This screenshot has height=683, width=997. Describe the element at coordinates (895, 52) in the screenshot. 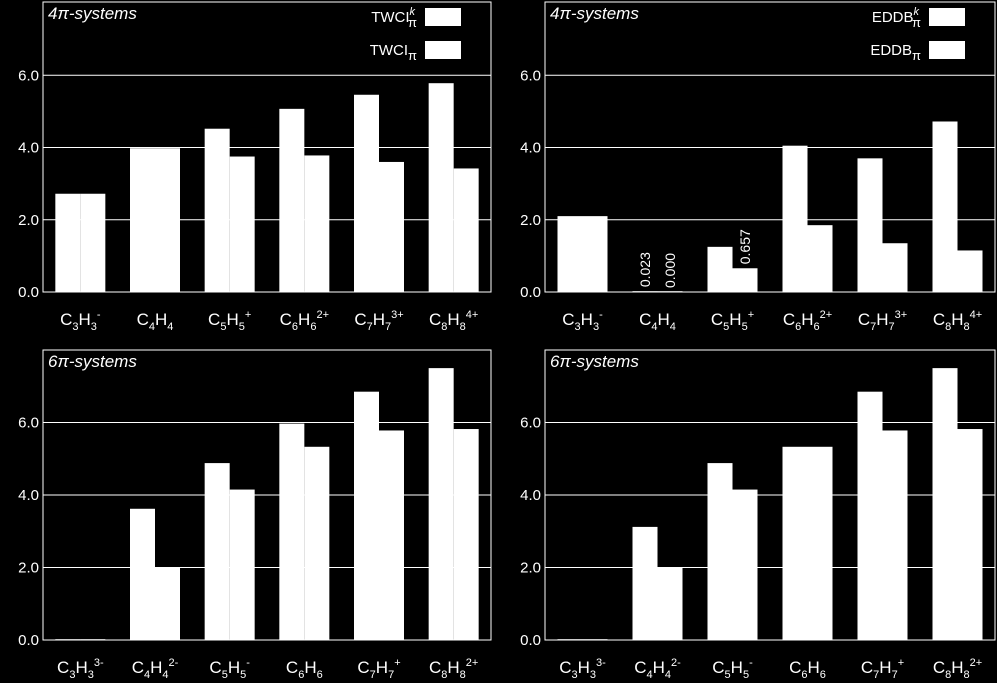

I see `legend-label: EDDBπ` at that location.